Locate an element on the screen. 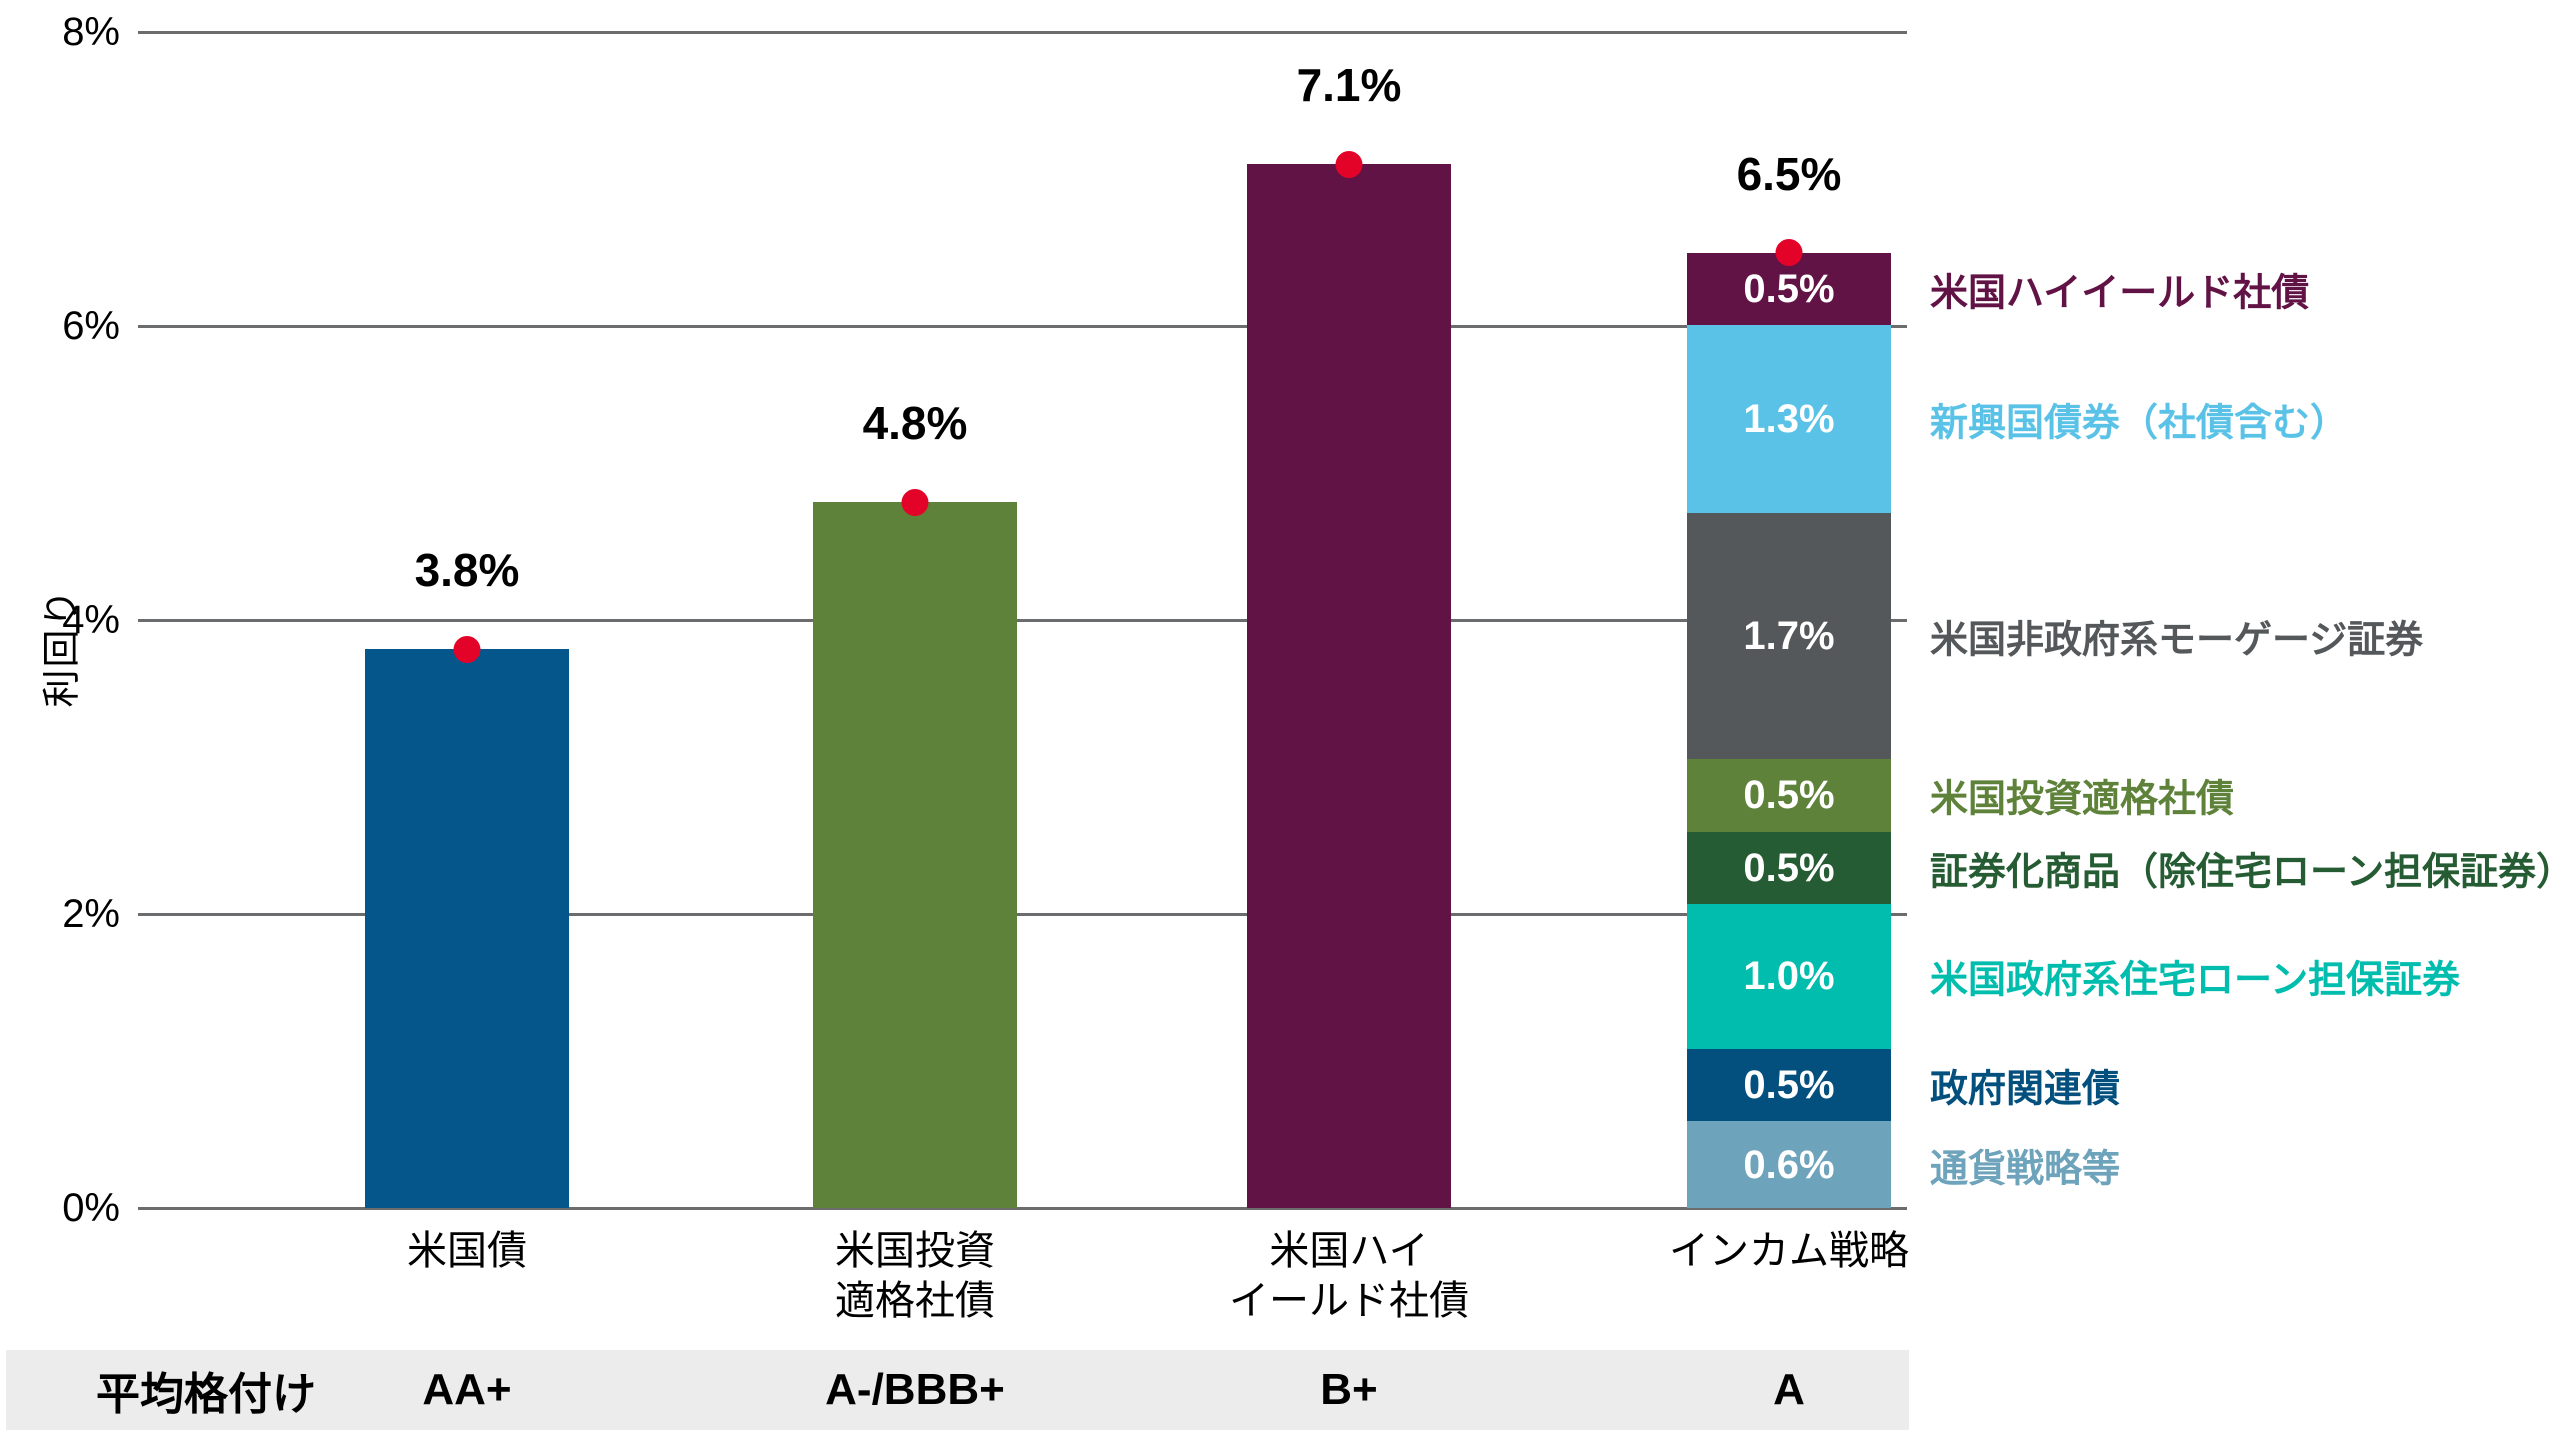 This screenshot has height=1440, width=2560. segment-us-ig-corp-seg: 0.5% is located at coordinates (1789, 795).